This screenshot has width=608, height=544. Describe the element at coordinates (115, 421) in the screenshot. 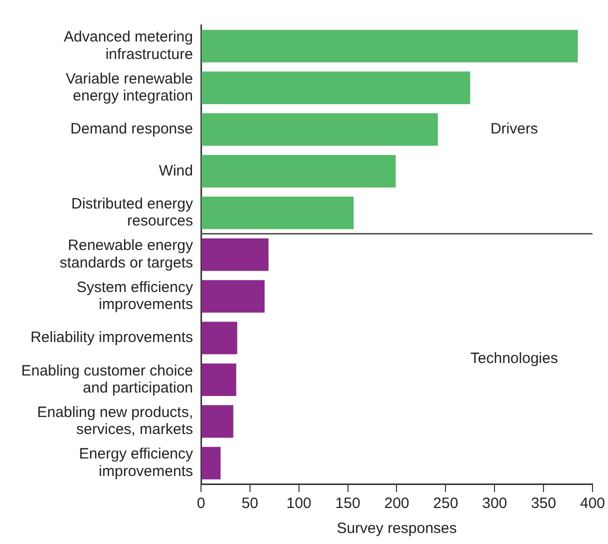

I see `y-tick-label: Enabling new products, services, markets` at that location.